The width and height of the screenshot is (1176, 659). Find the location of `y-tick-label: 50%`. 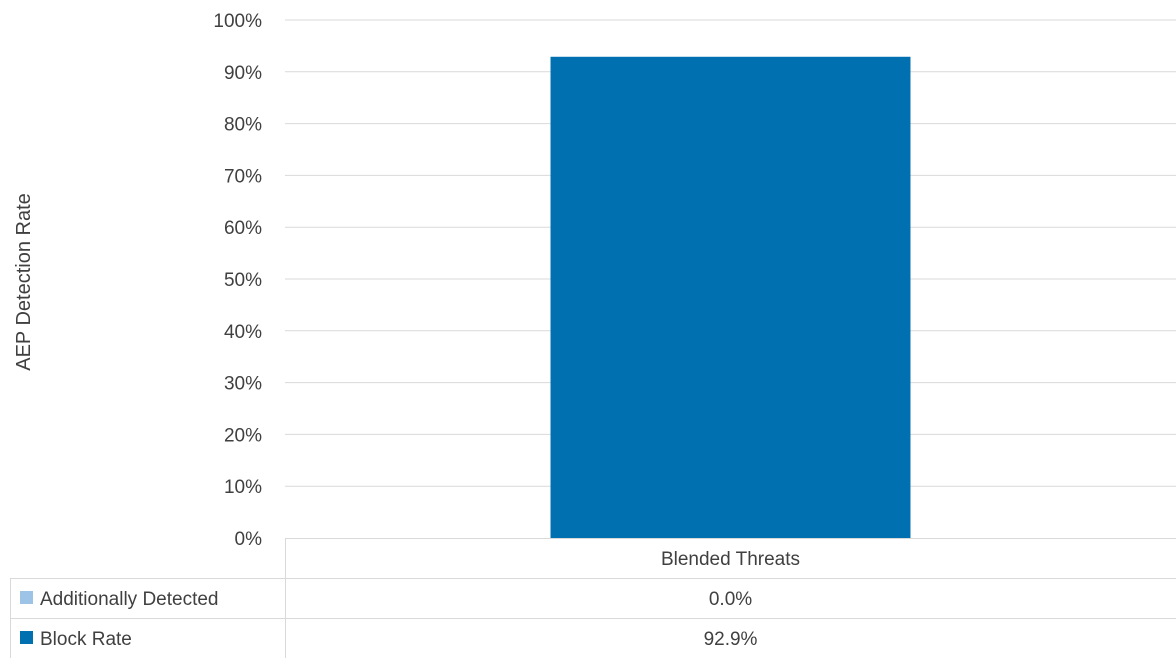

y-tick-label: 50% is located at coordinates (243, 280).